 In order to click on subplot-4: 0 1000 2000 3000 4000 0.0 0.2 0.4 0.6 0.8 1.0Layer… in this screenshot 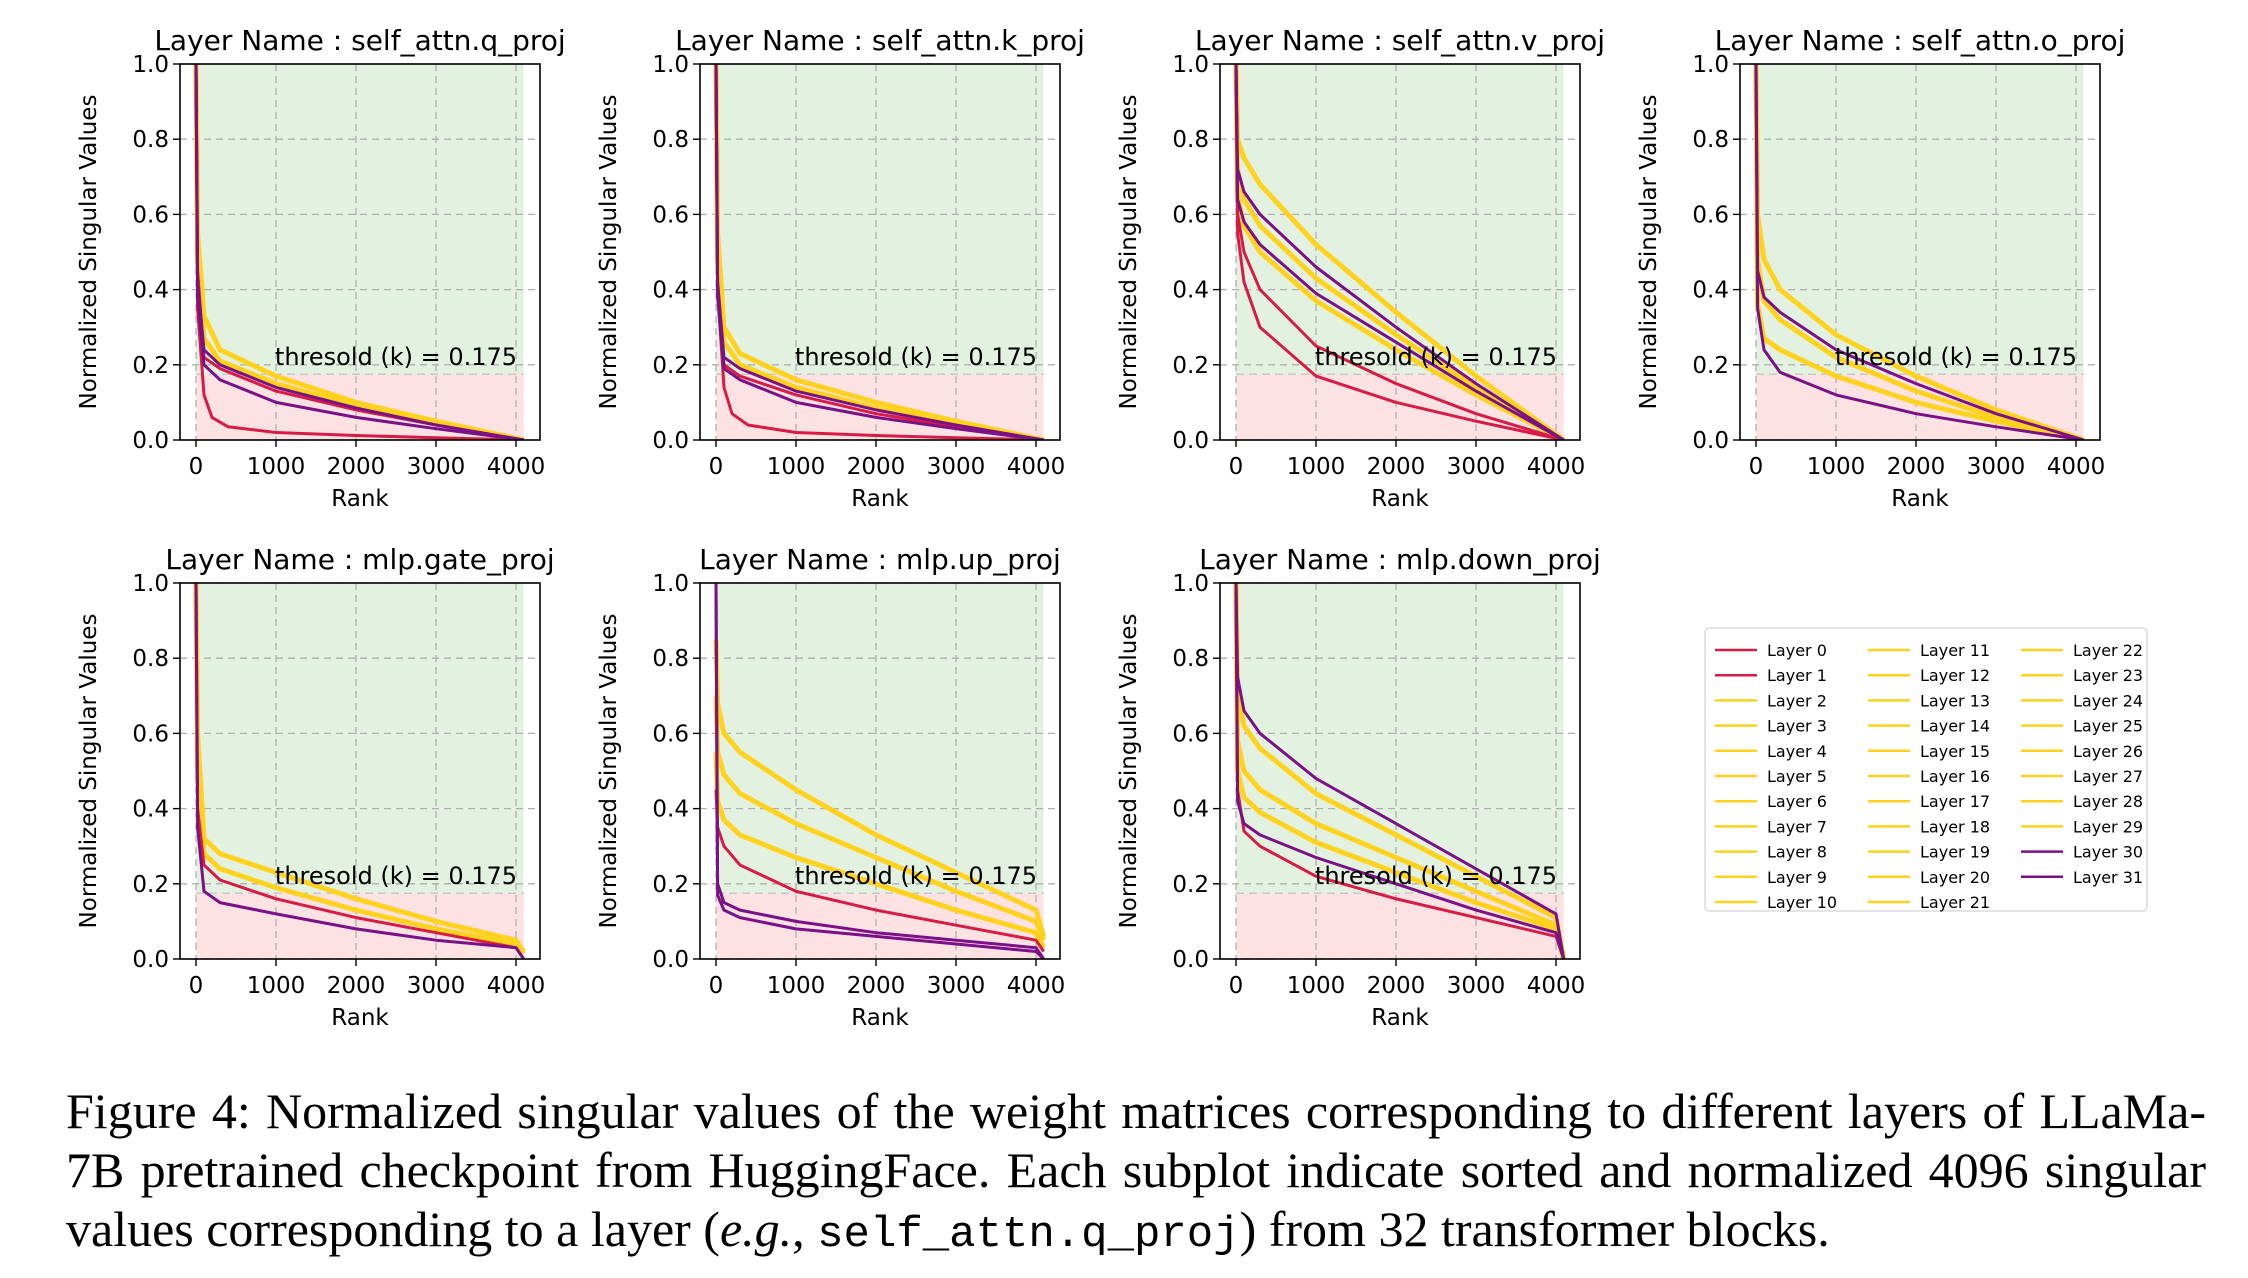, I will do `click(315, 787)`.